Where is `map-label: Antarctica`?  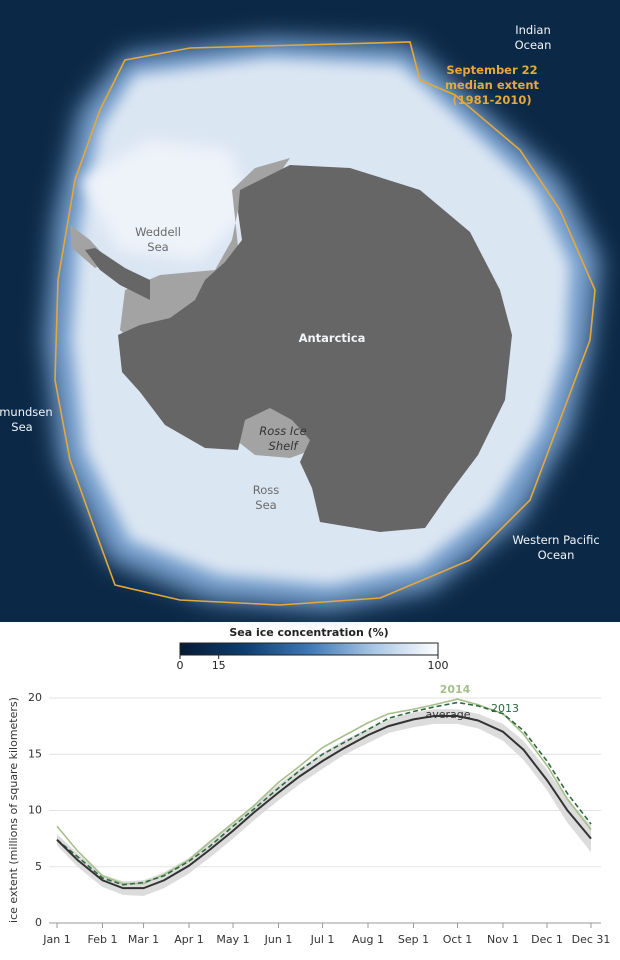 map-label: Antarctica is located at coordinates (332, 338).